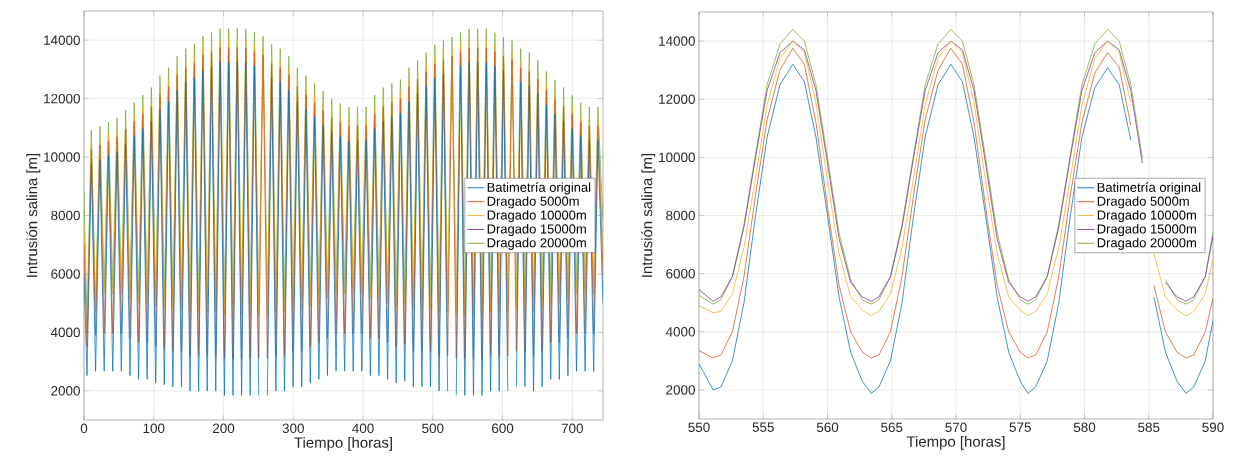  Describe the element at coordinates (1149, 427) in the screenshot. I see `x-tick-label: 585` at that location.